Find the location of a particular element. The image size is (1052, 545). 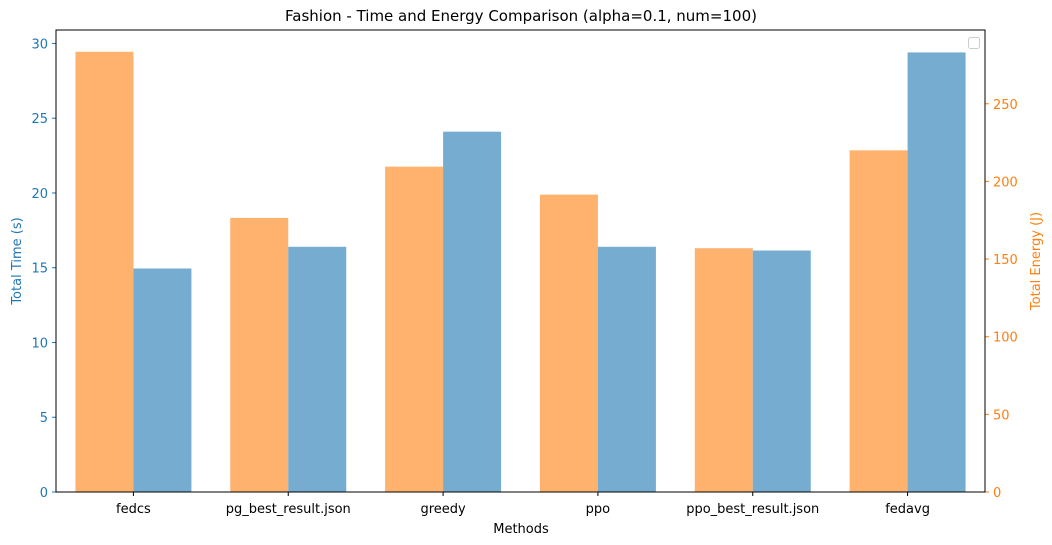

x-axis-title: Methods is located at coordinates (521, 529).